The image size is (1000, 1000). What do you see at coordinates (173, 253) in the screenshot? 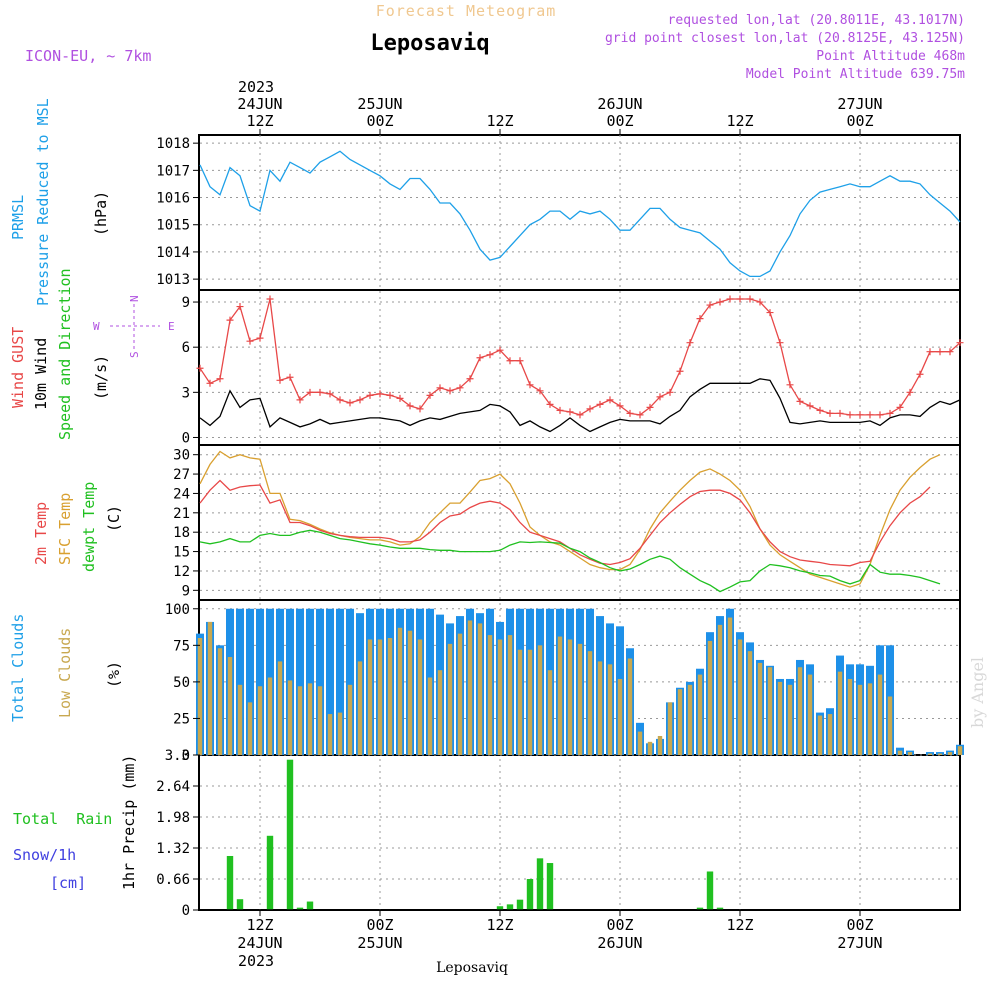
I see `y-tick-label: 1014` at bounding box center [173, 253].